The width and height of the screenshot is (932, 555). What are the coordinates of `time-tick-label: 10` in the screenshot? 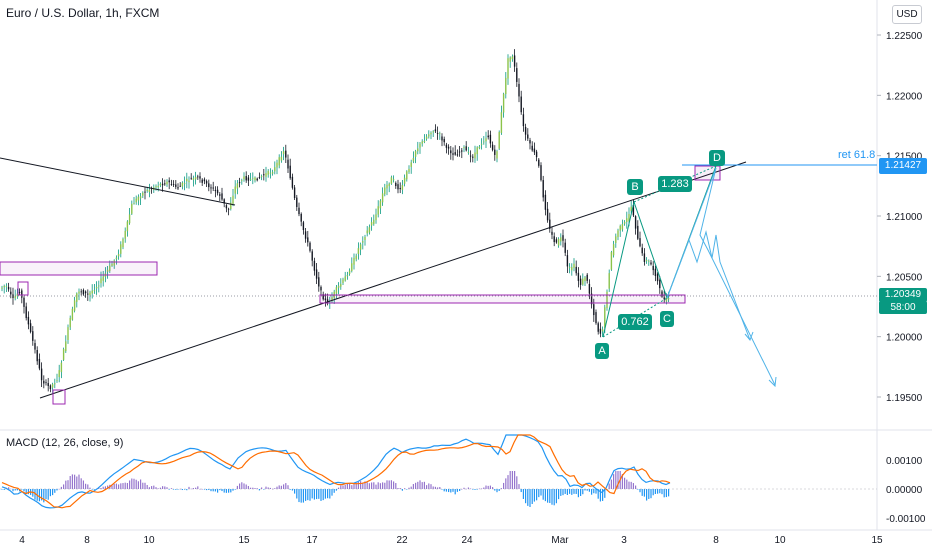 It's located at (780, 540).